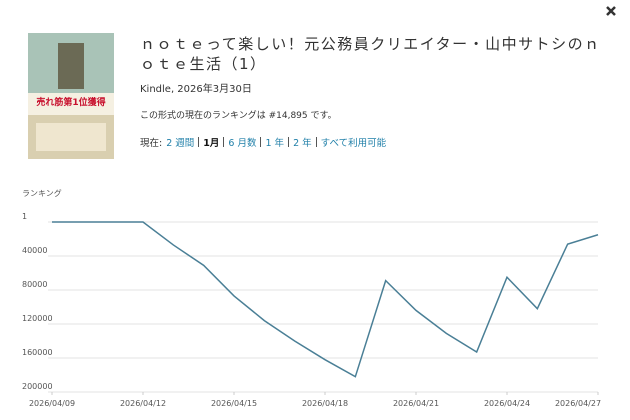 The height and width of the screenshot is (420, 630). Describe the element at coordinates (52, 403) in the screenshot. I see `x-tick-label: 2026/04/09` at that location.